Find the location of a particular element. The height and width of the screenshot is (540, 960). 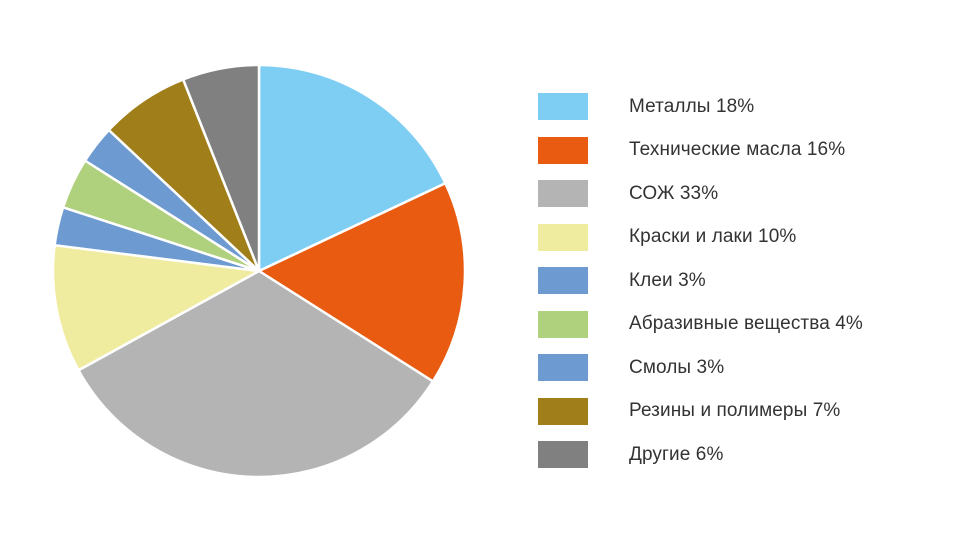

legend-label: Технические масла 16% is located at coordinates (737, 150).